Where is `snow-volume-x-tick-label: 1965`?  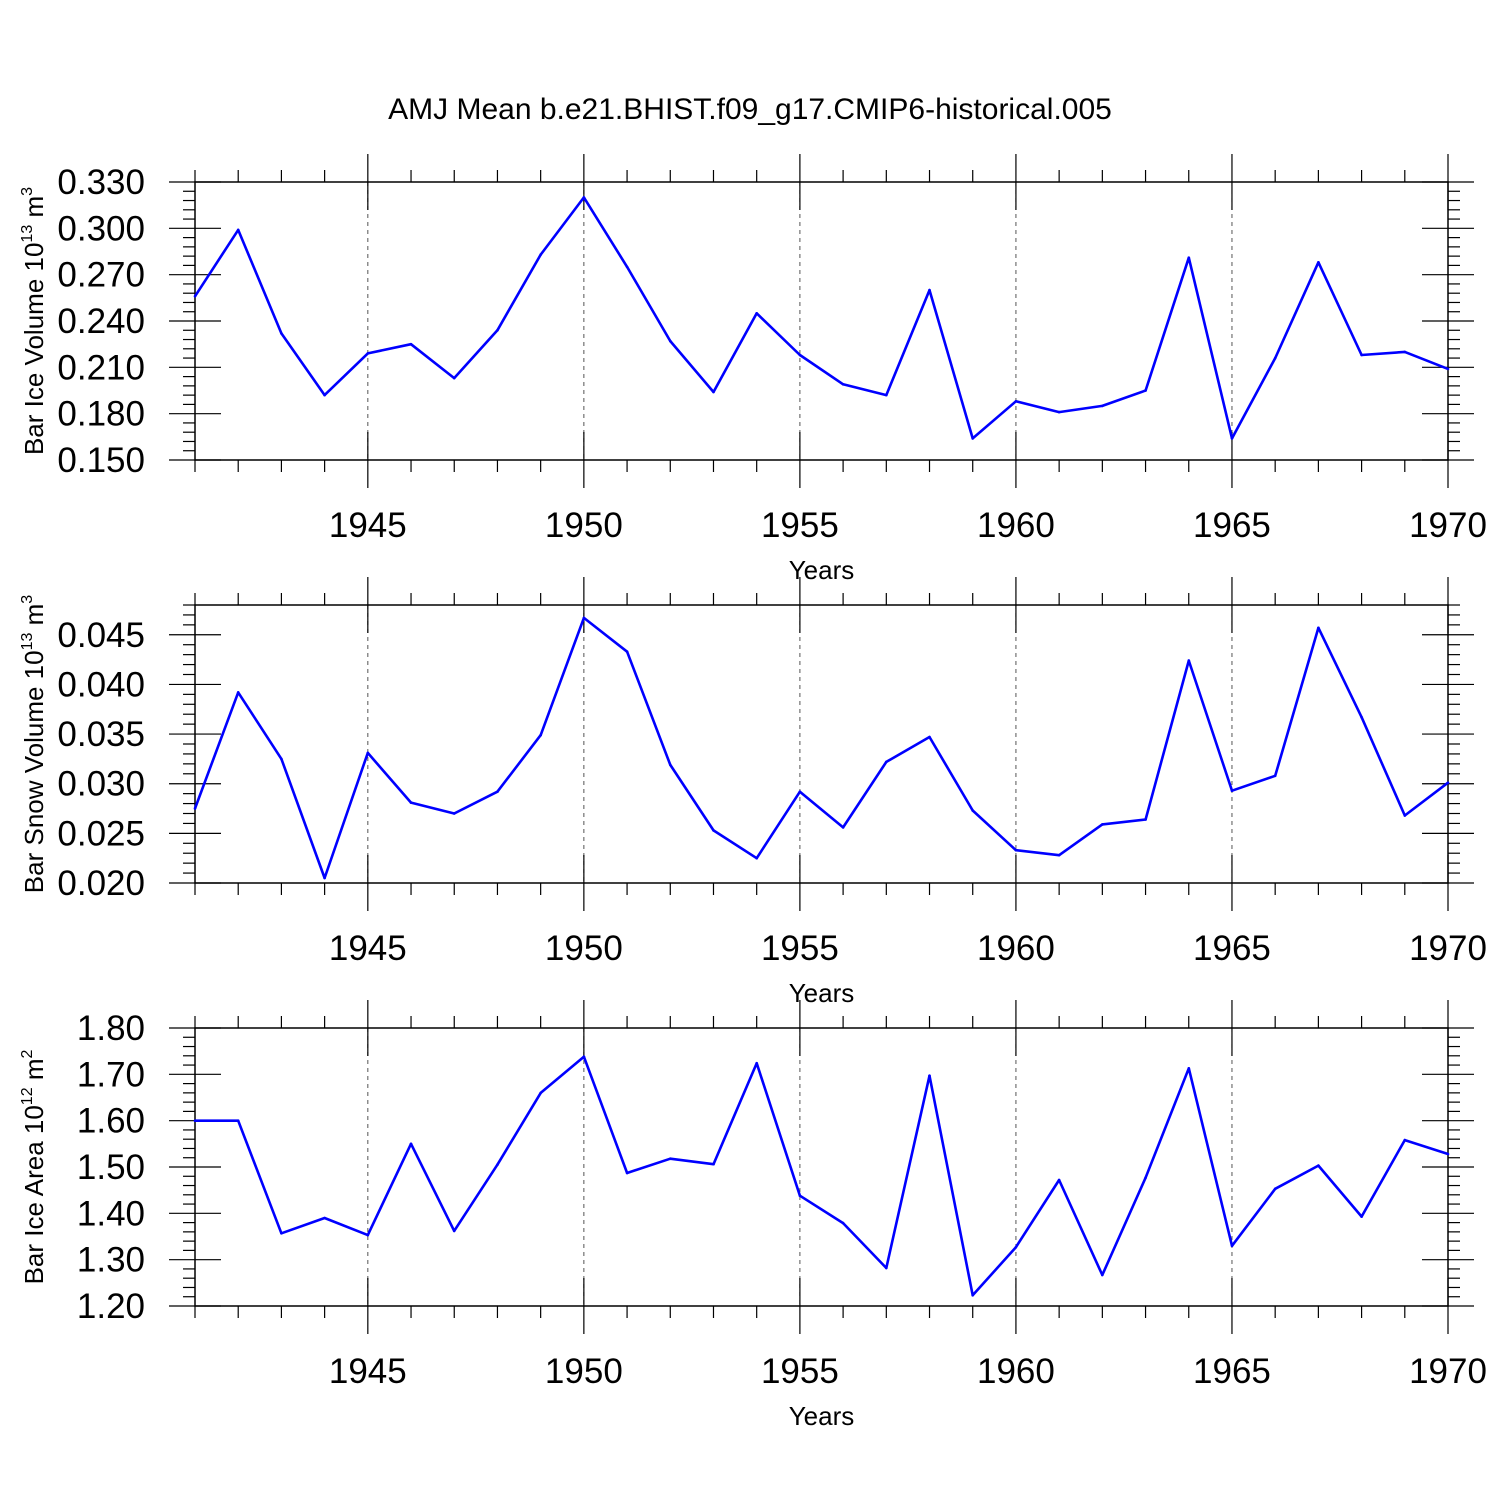
snow-volume-x-tick-label: 1965 is located at coordinates (1232, 948).